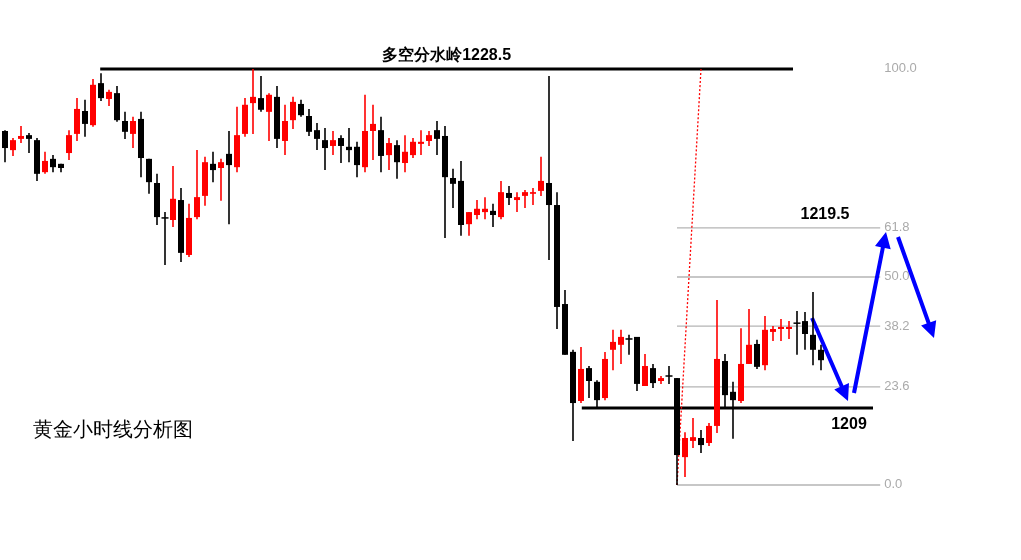  What do you see at coordinates (897, 227) in the screenshot?
I see `y-tick-label: 61.8` at bounding box center [897, 227].